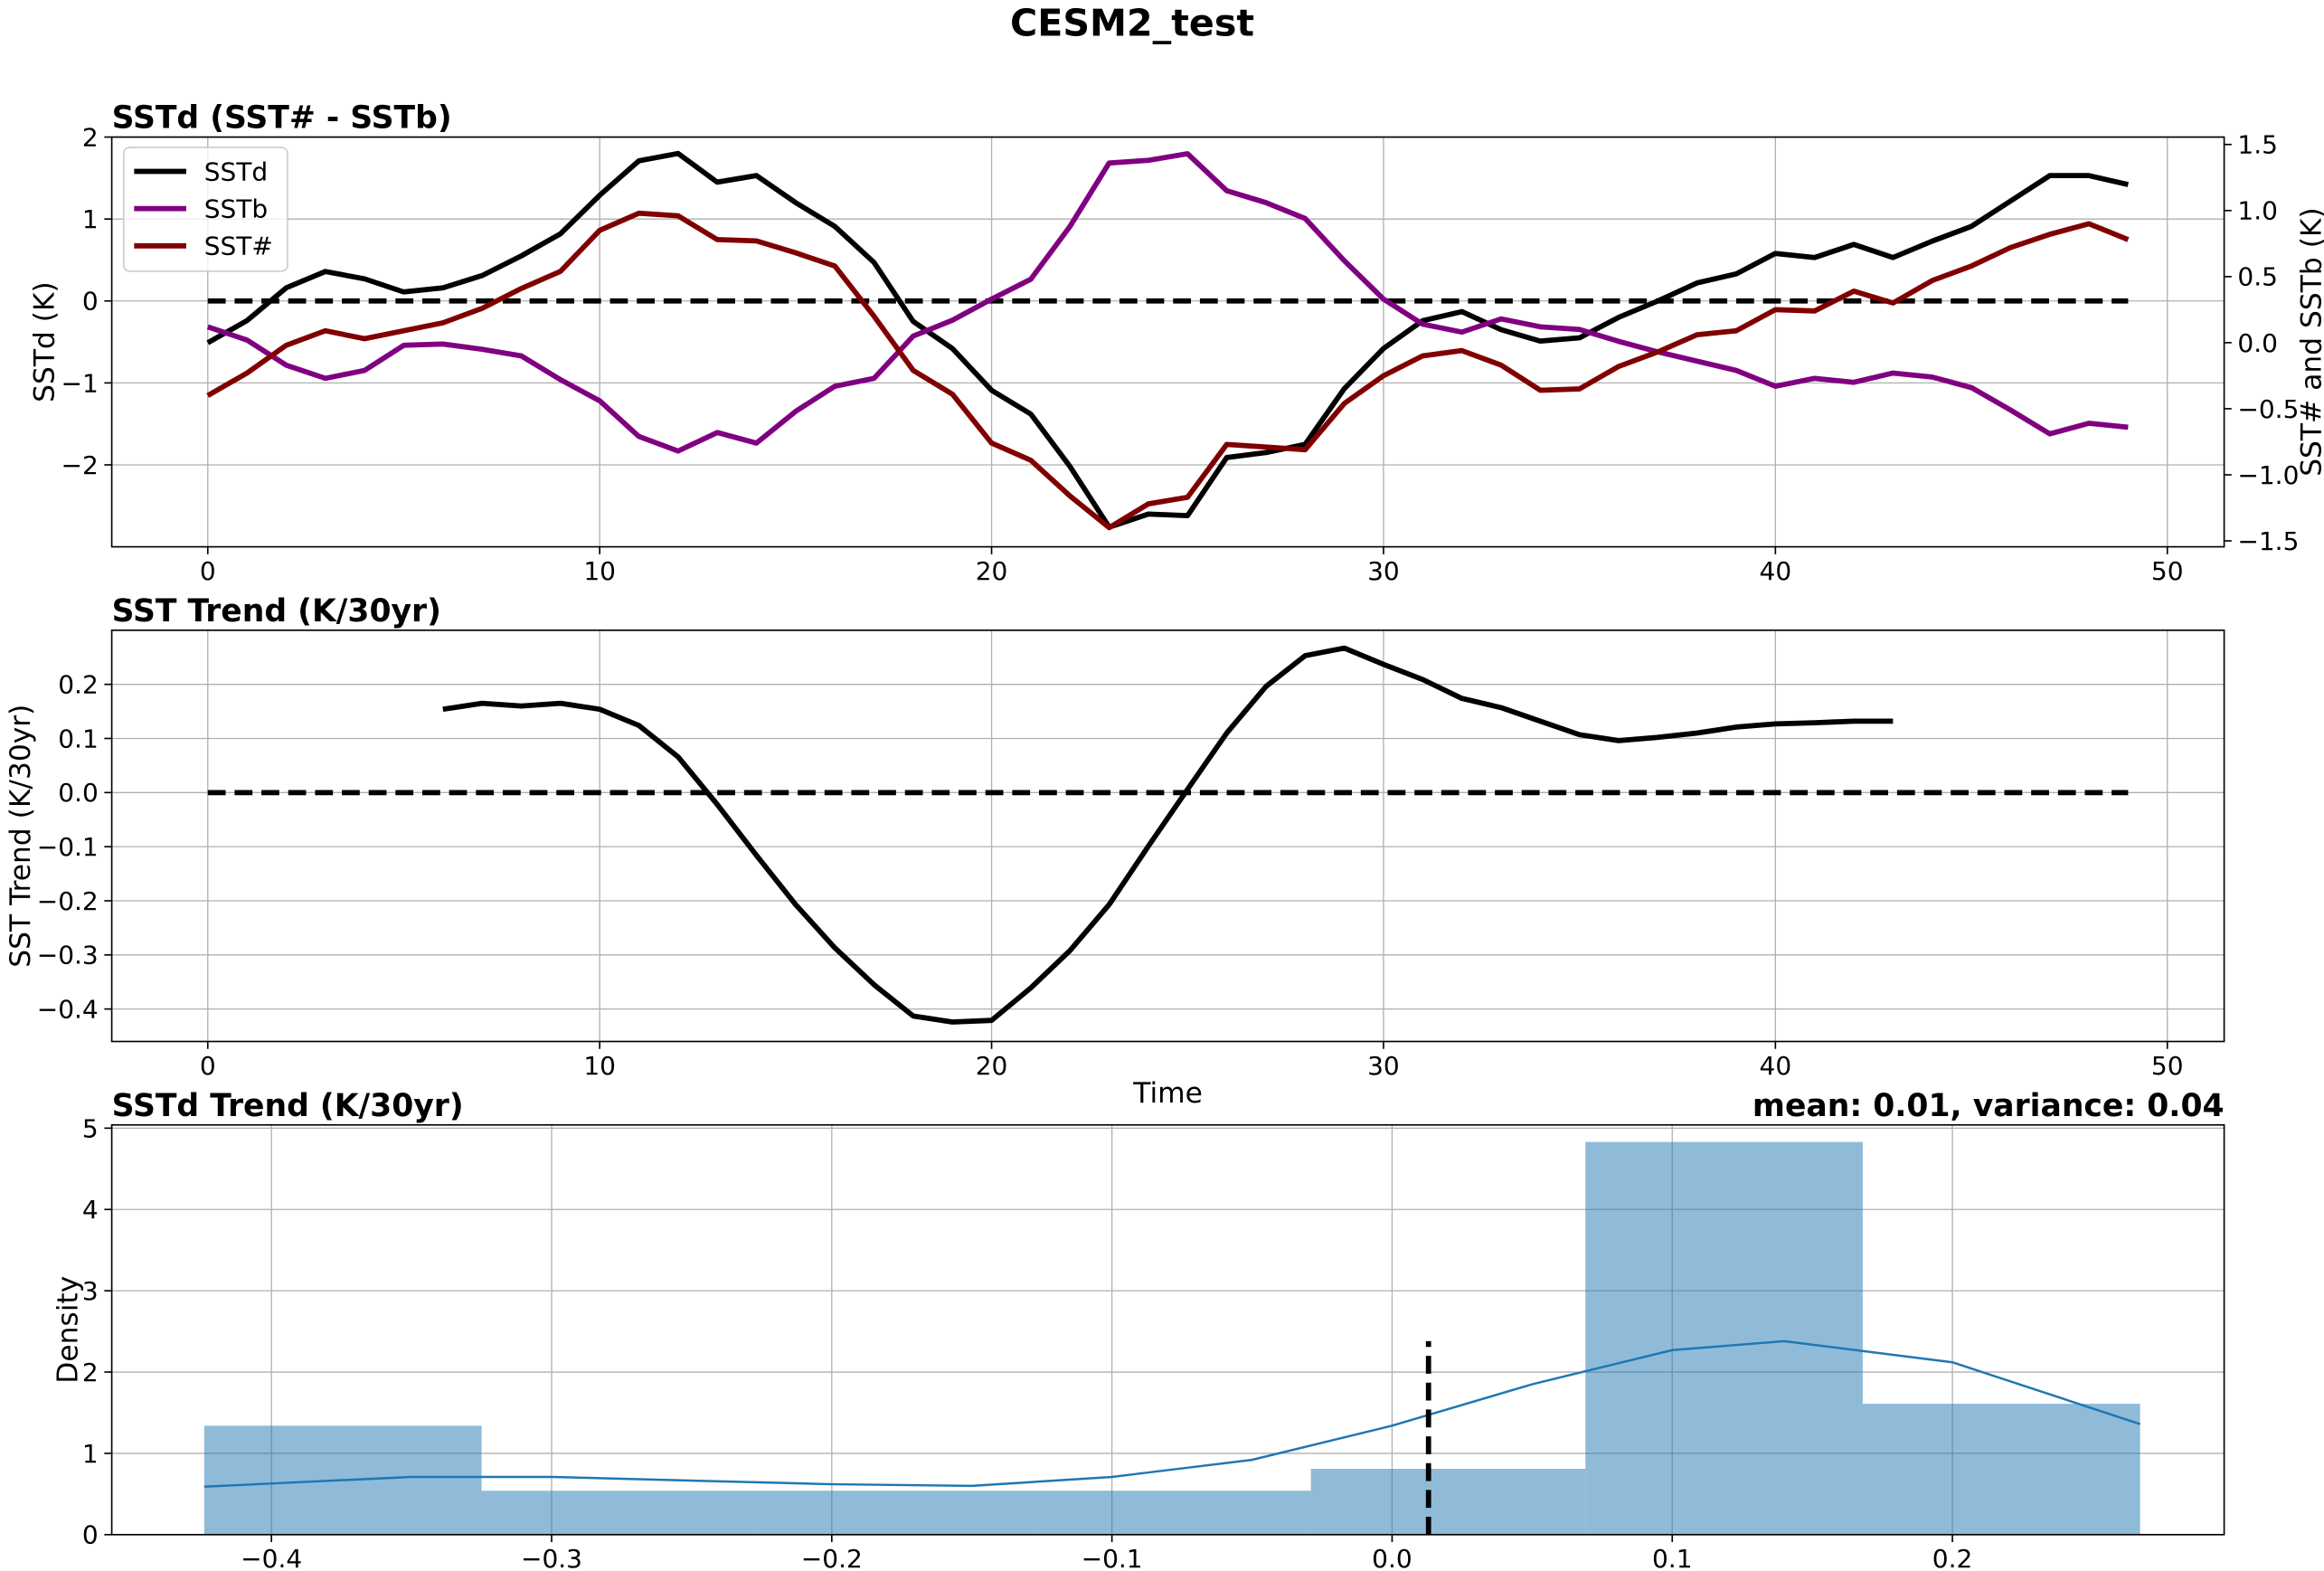  What do you see at coordinates (78, 738) in the screenshot?
I see `y-tick-label: 0.1` at bounding box center [78, 738].